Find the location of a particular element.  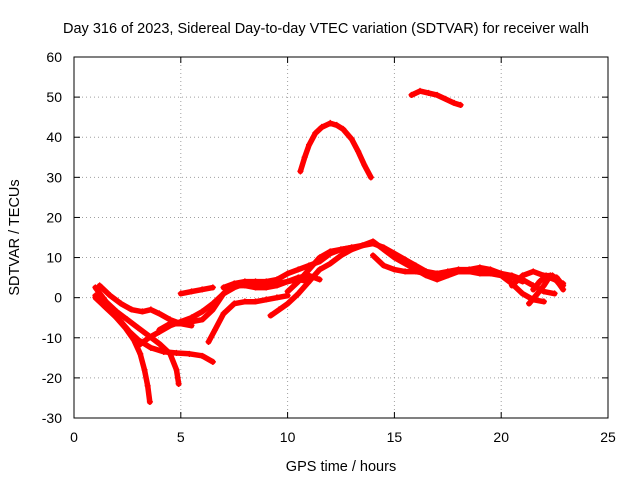

series-arc-h: ++++ + + + + + is located at coordinates (248, 319).